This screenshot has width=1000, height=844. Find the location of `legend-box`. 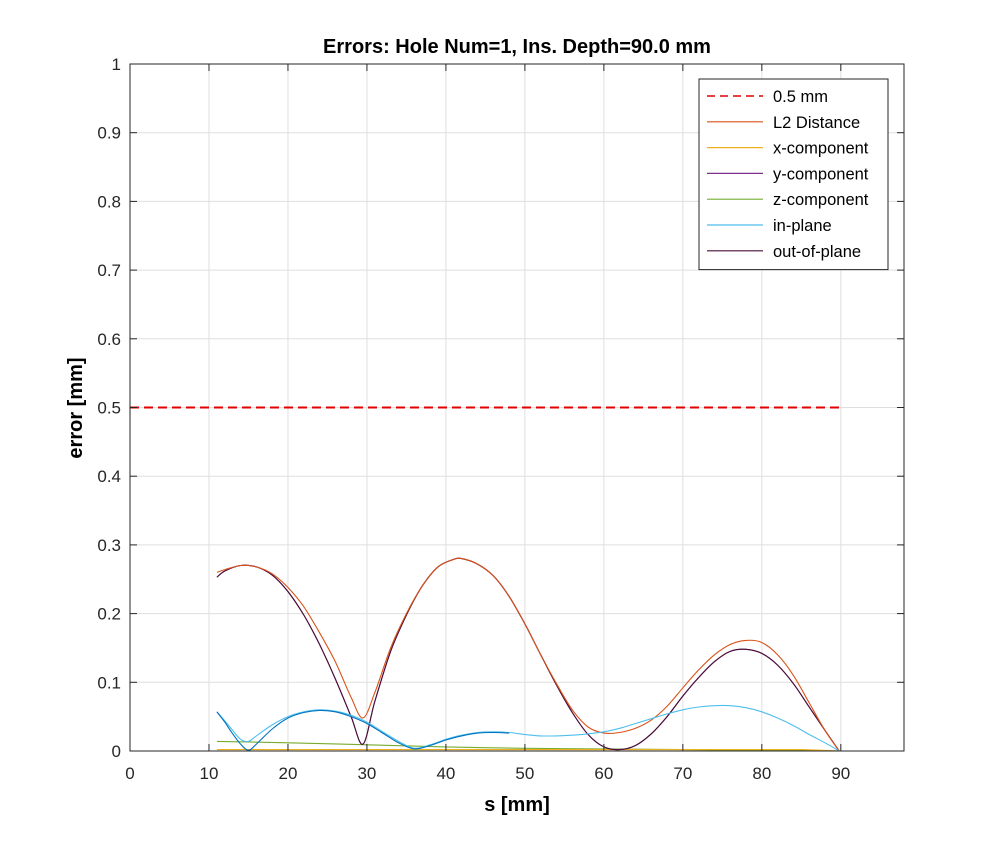

legend-box is located at coordinates (793, 174).